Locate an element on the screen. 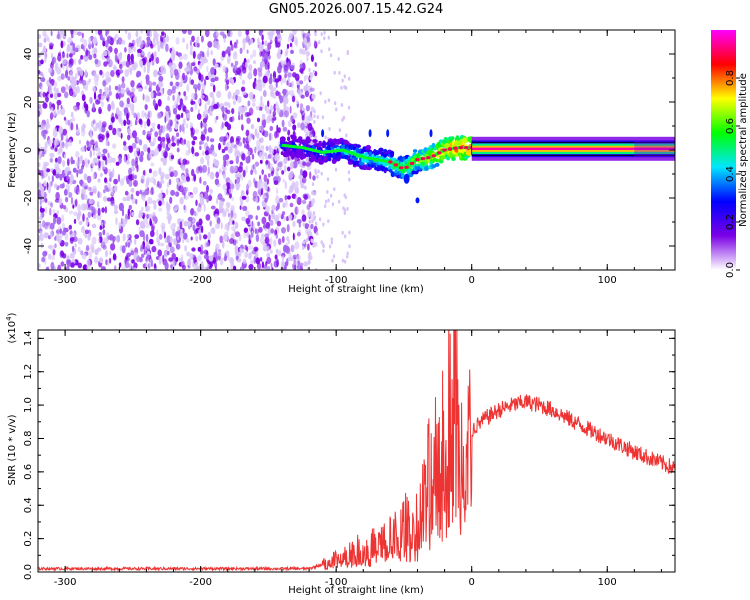 This screenshot has height=600, width=750. colorbar-tick-label: 0.6 is located at coordinates (730, 126).